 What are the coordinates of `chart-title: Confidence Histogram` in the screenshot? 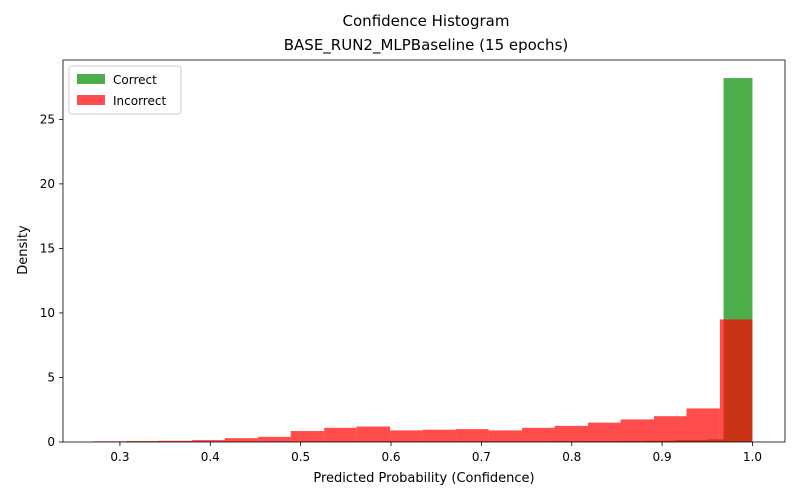 It's located at (426, 21).